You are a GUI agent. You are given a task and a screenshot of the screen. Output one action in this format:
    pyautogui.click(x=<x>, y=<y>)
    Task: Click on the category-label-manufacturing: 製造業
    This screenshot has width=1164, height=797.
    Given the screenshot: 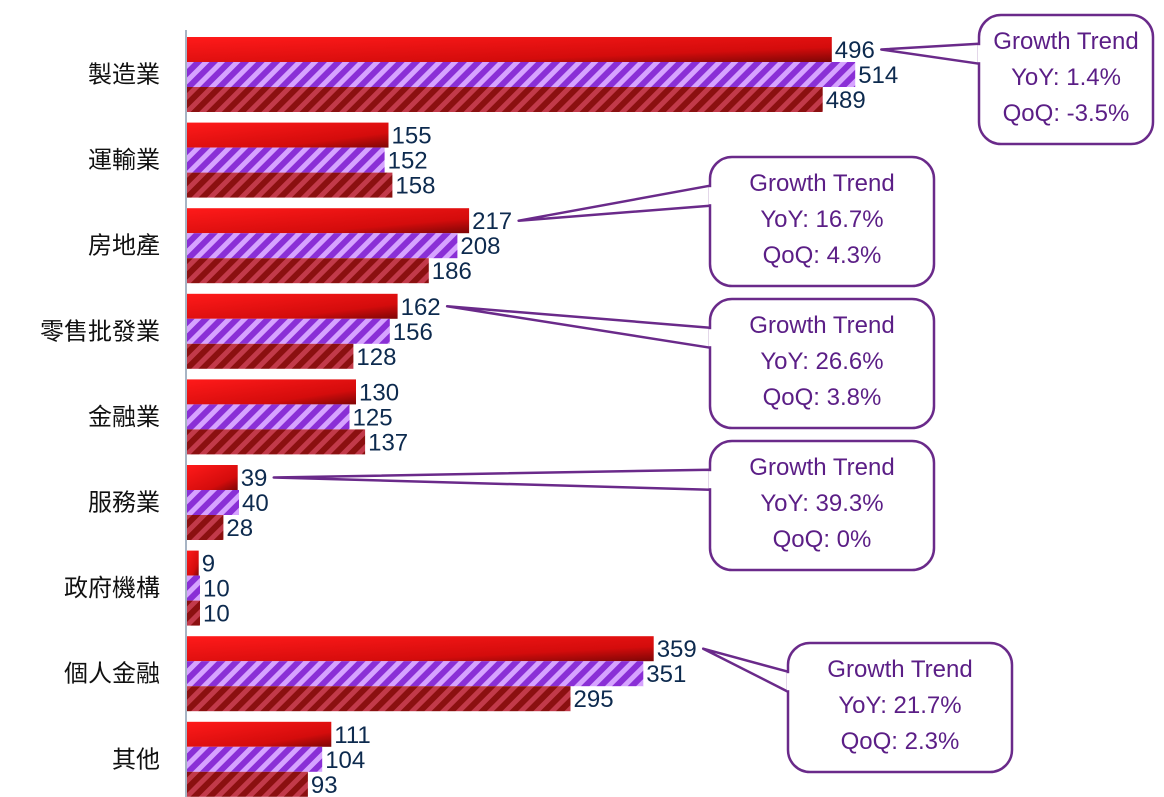 What is the action you would take?
    pyautogui.click(x=124, y=75)
    